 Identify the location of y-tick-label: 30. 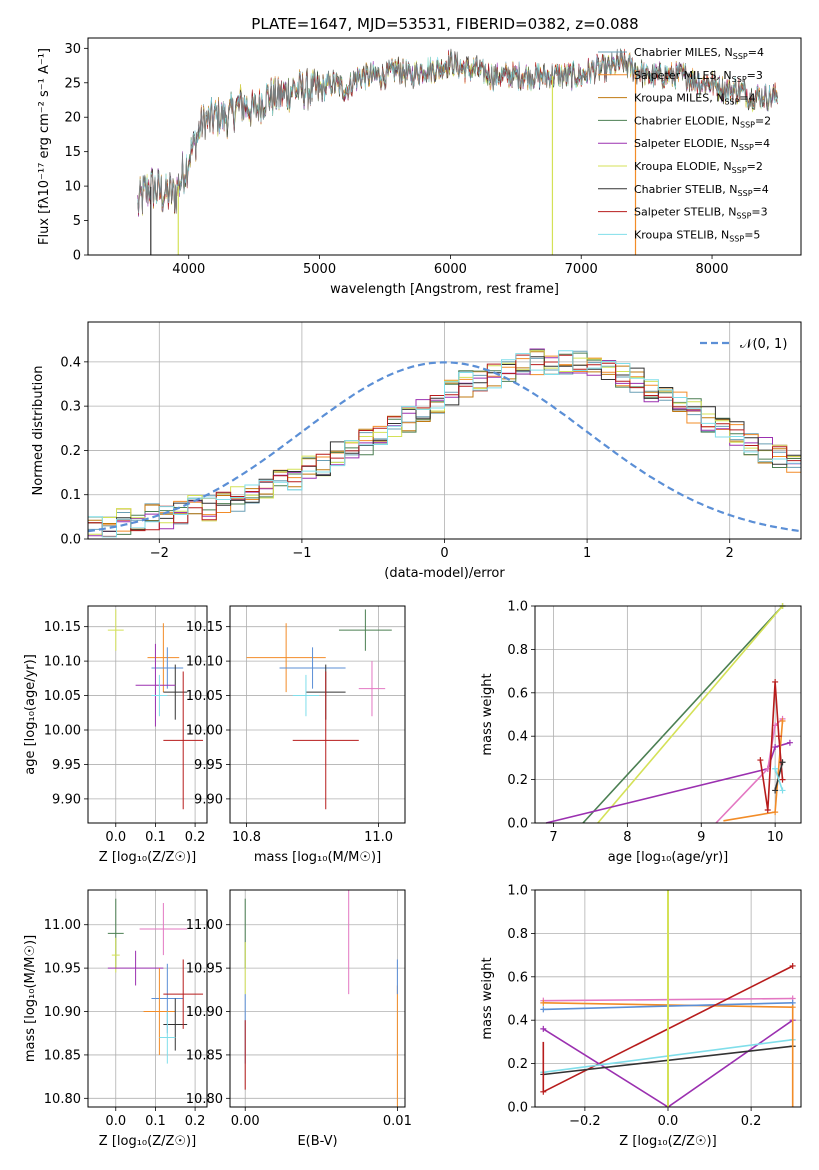
(72, 49).